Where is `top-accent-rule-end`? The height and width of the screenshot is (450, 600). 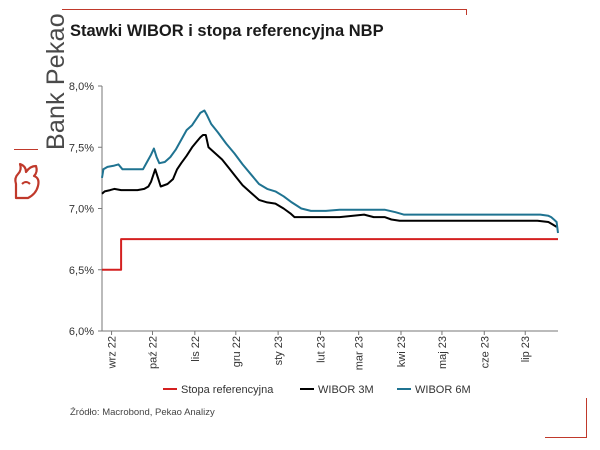
top-accent-rule-end is located at coordinates (466, 12).